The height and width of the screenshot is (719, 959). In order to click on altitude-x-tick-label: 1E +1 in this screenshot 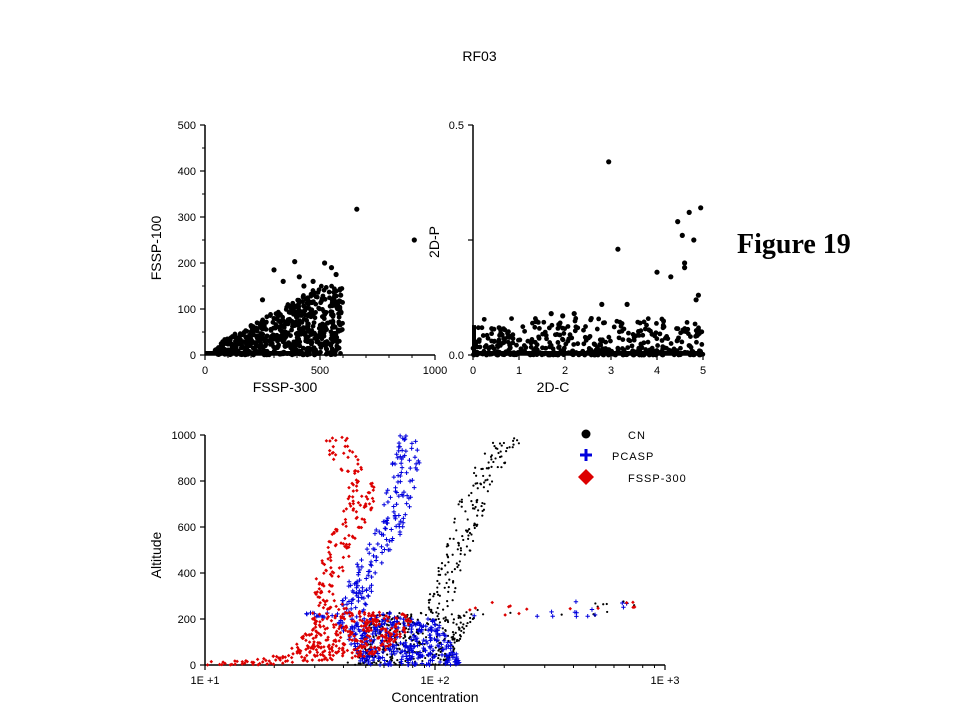, I will do `click(204, 681)`.